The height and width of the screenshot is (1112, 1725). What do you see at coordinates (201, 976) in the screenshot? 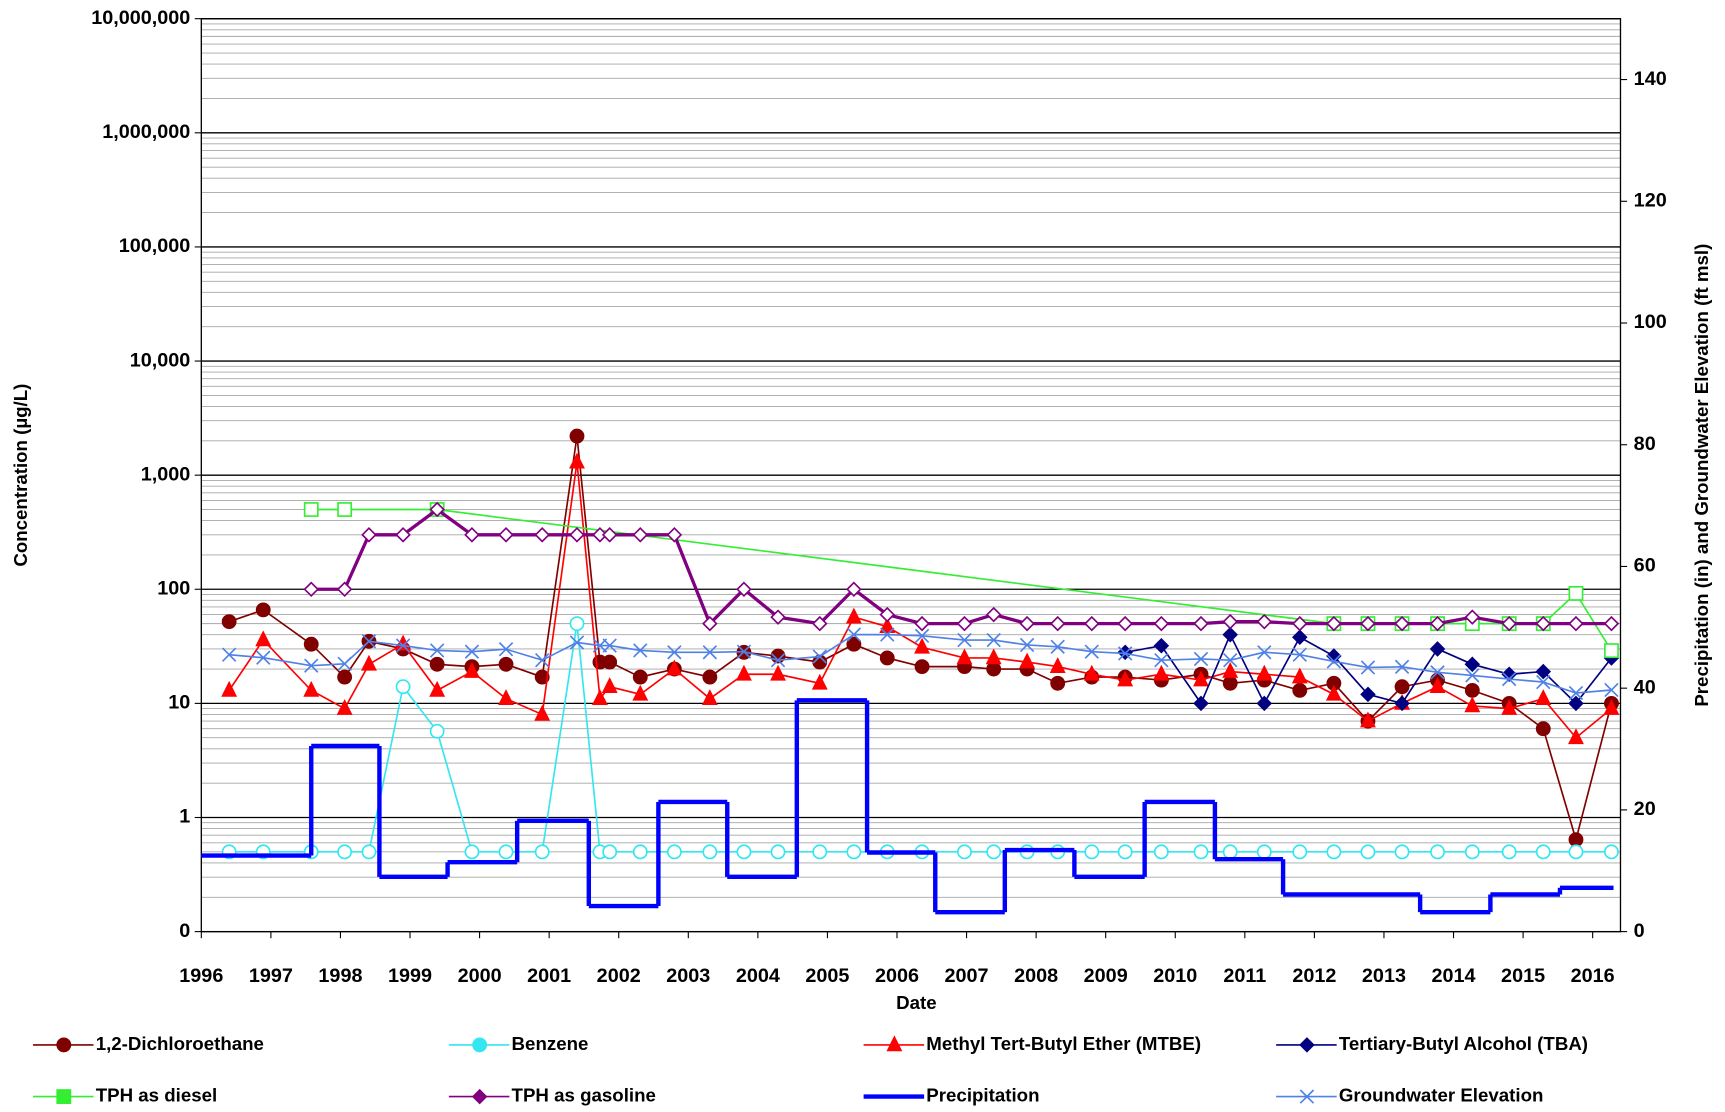
I see `x-tick-label: 1996` at bounding box center [201, 976].